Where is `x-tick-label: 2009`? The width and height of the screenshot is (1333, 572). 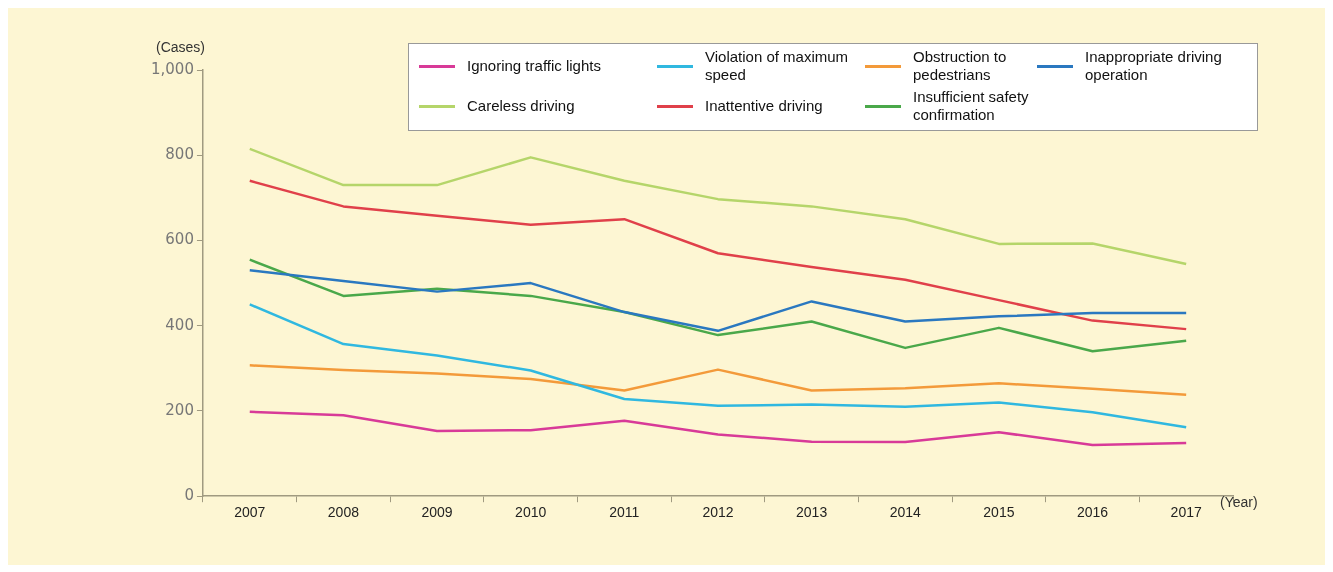 x-tick-label: 2009 is located at coordinates (437, 512).